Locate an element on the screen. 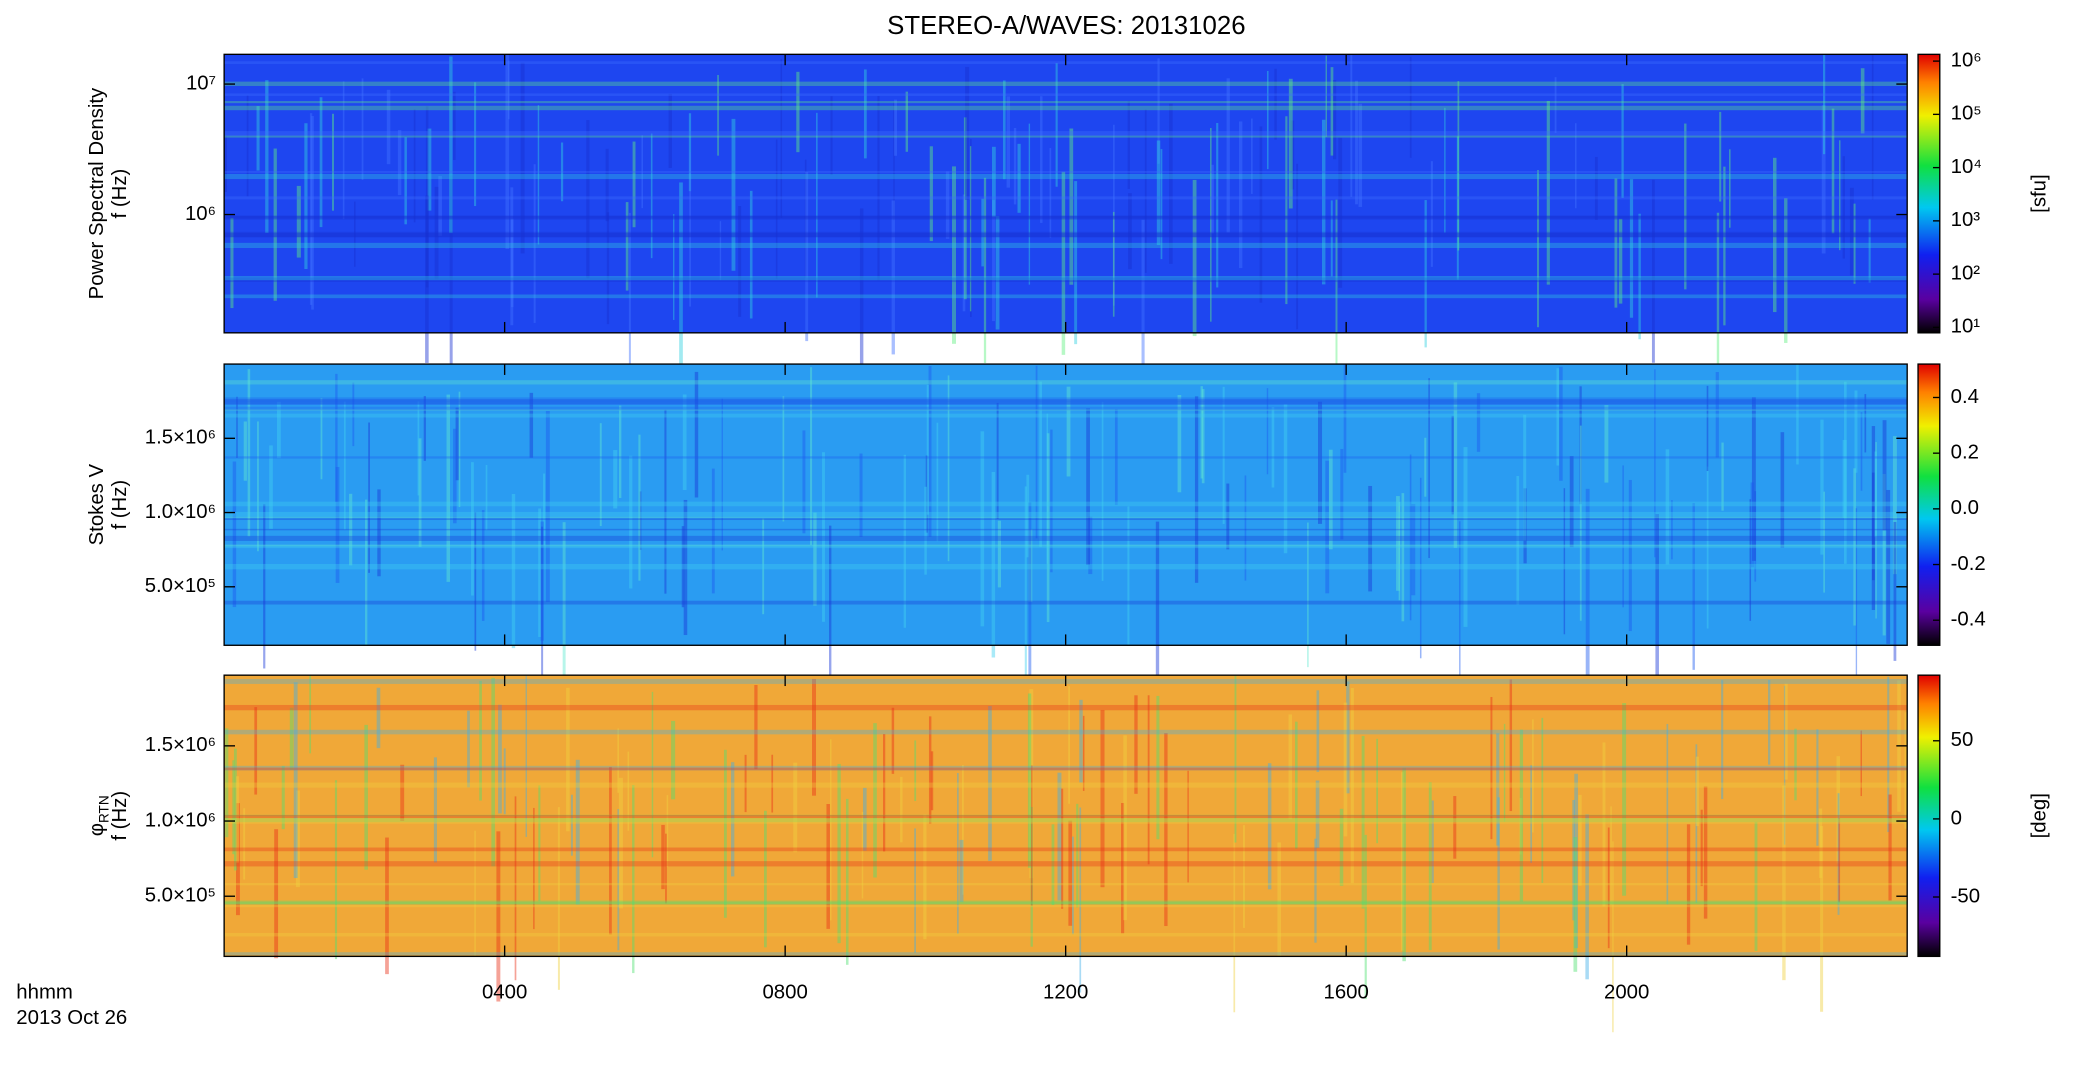 The image size is (2096, 1080). y-axis-label-text: φ is located at coordinates (97, 829).